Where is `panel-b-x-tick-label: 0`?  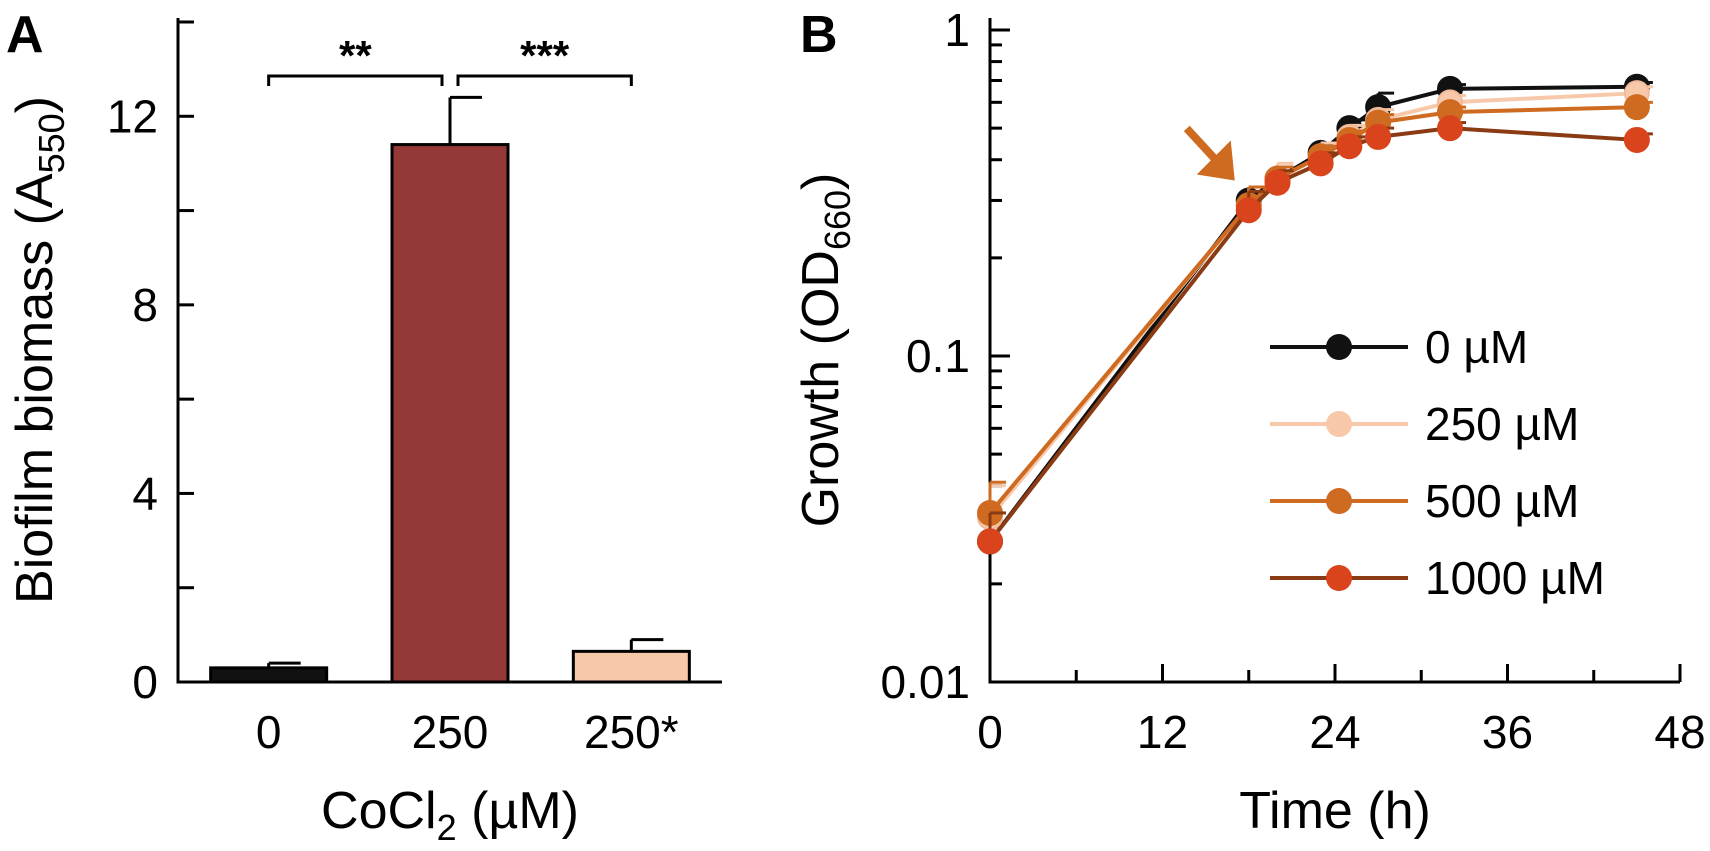 panel-b-x-tick-label: 0 is located at coordinates (990, 732).